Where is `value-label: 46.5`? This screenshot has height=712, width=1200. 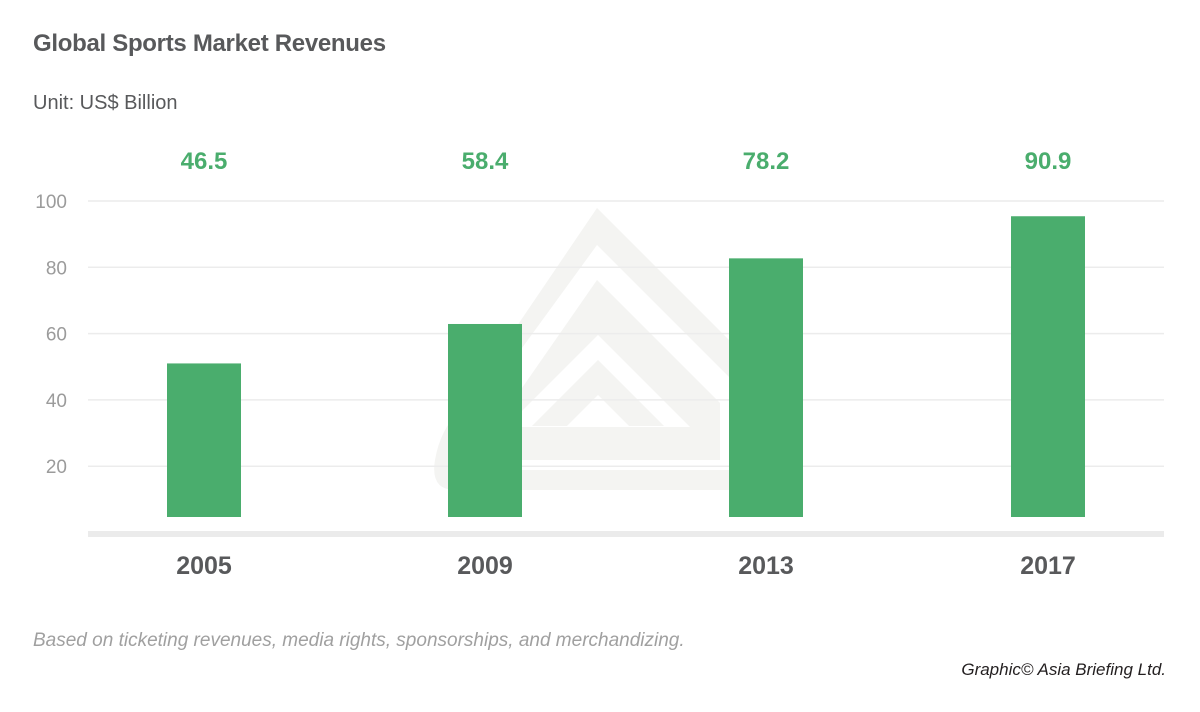
value-label: 46.5 is located at coordinates (204, 161).